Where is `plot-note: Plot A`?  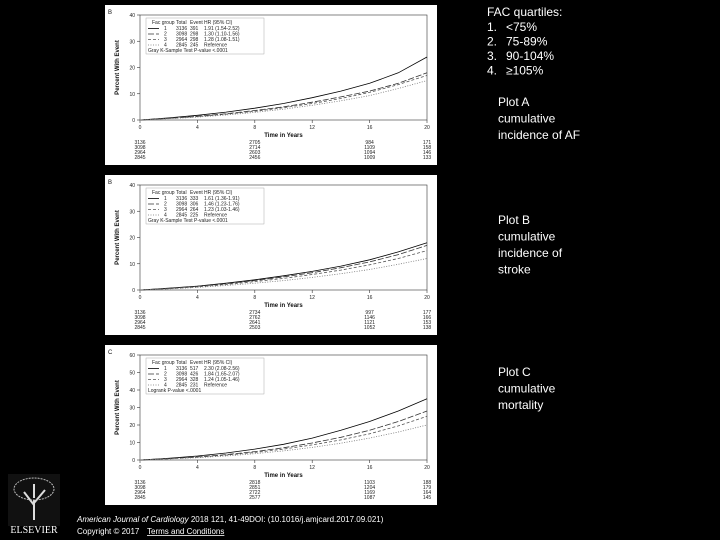
plot-note: Plot A is located at coordinates (513, 102).